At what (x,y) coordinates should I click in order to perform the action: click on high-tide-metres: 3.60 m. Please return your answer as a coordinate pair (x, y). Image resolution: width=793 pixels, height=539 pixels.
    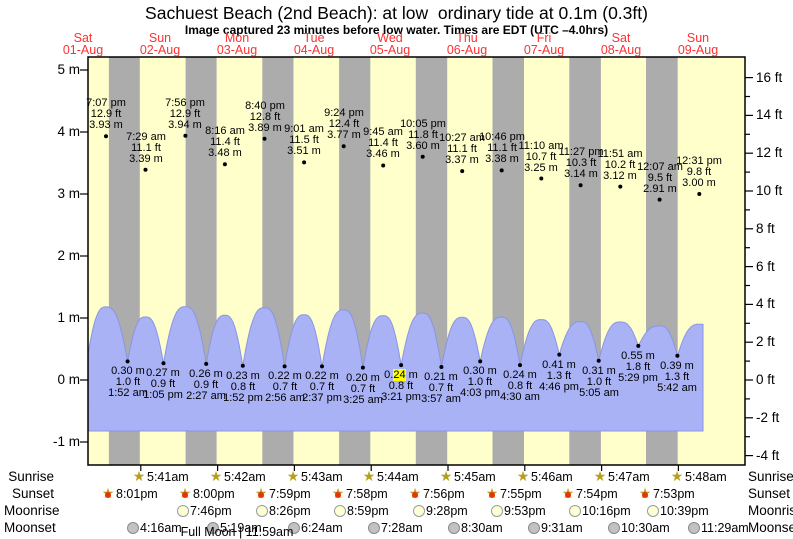
    Looking at the image, I should click on (423, 146).